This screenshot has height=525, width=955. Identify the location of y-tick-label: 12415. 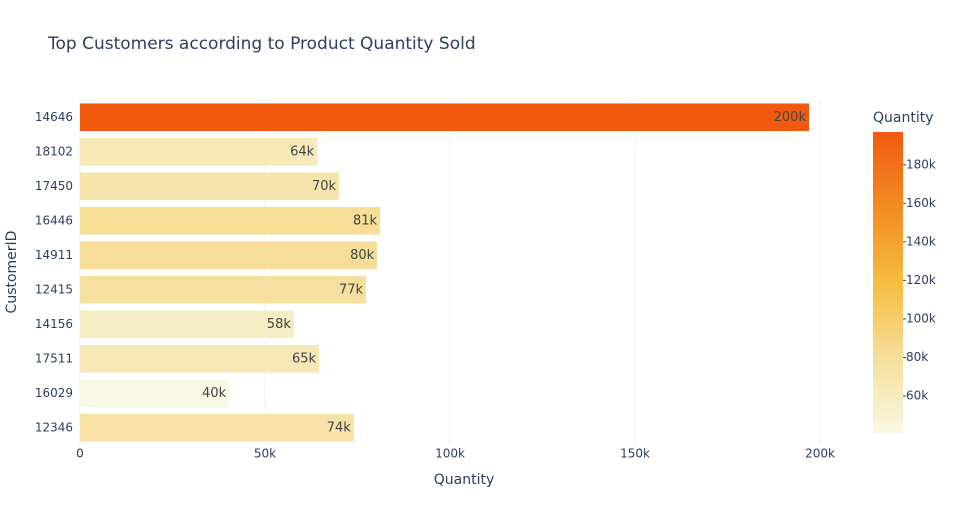
(54, 289).